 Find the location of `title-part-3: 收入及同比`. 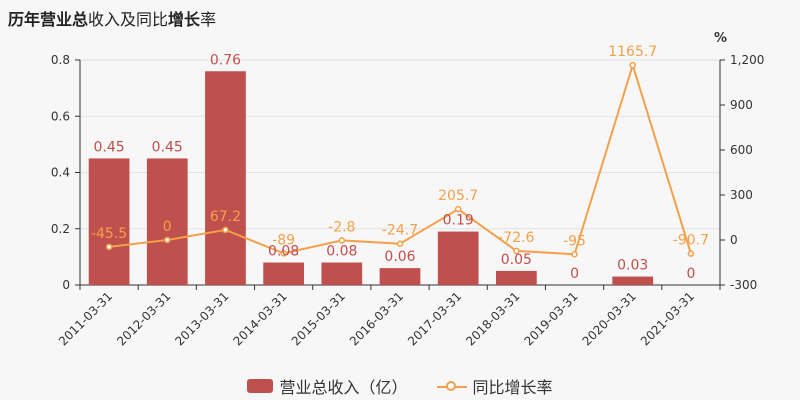

title-part-3: 收入及同比 is located at coordinates (128, 19).